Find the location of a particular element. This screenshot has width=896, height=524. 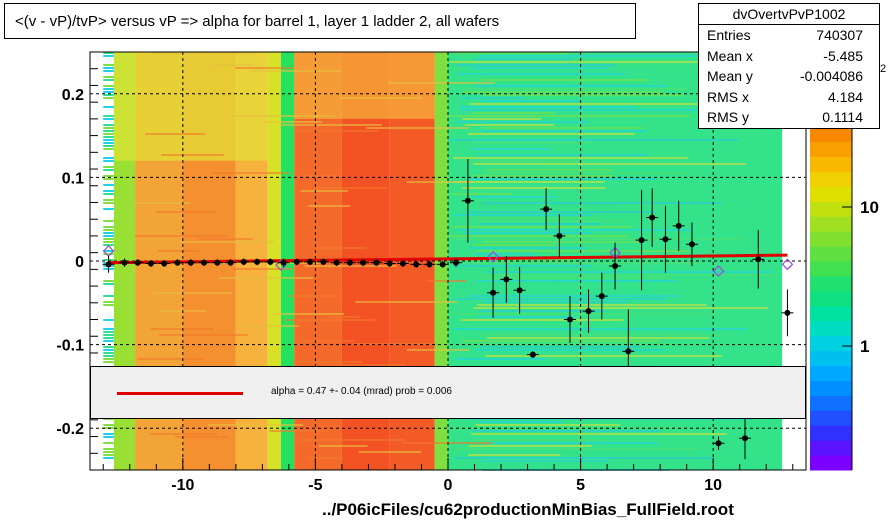

legend-fit-text: alpha = 0.47 +- 0.04 (mrad) prob = 0.006 is located at coordinates (361, 391).